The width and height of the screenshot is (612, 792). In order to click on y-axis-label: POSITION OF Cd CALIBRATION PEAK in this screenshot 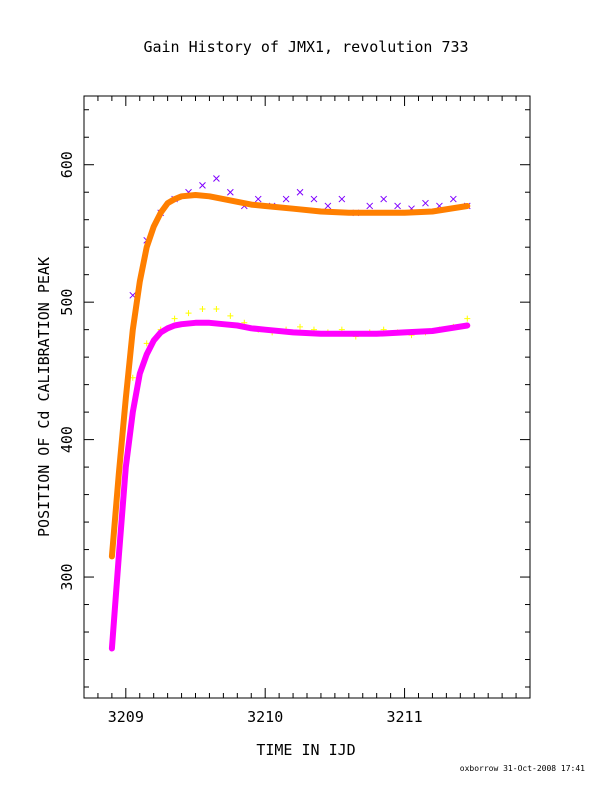, I will do `click(44, 397)`.